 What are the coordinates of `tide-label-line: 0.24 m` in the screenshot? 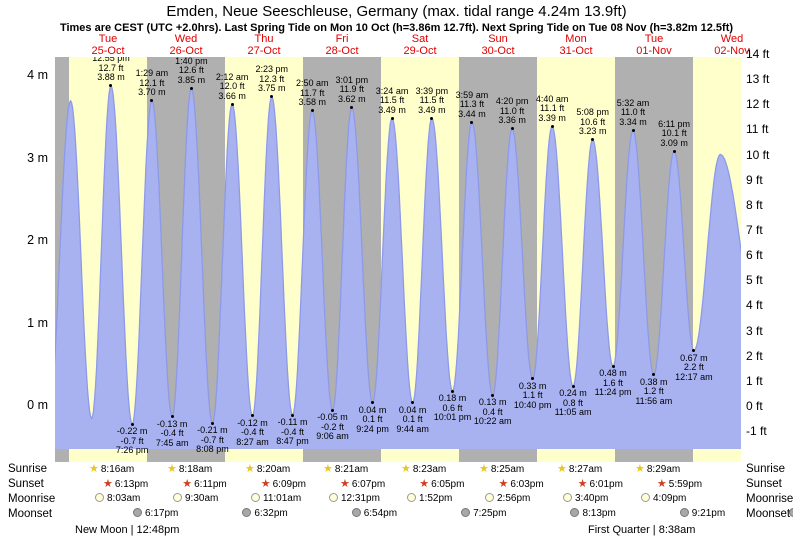 It's located at (573, 393).